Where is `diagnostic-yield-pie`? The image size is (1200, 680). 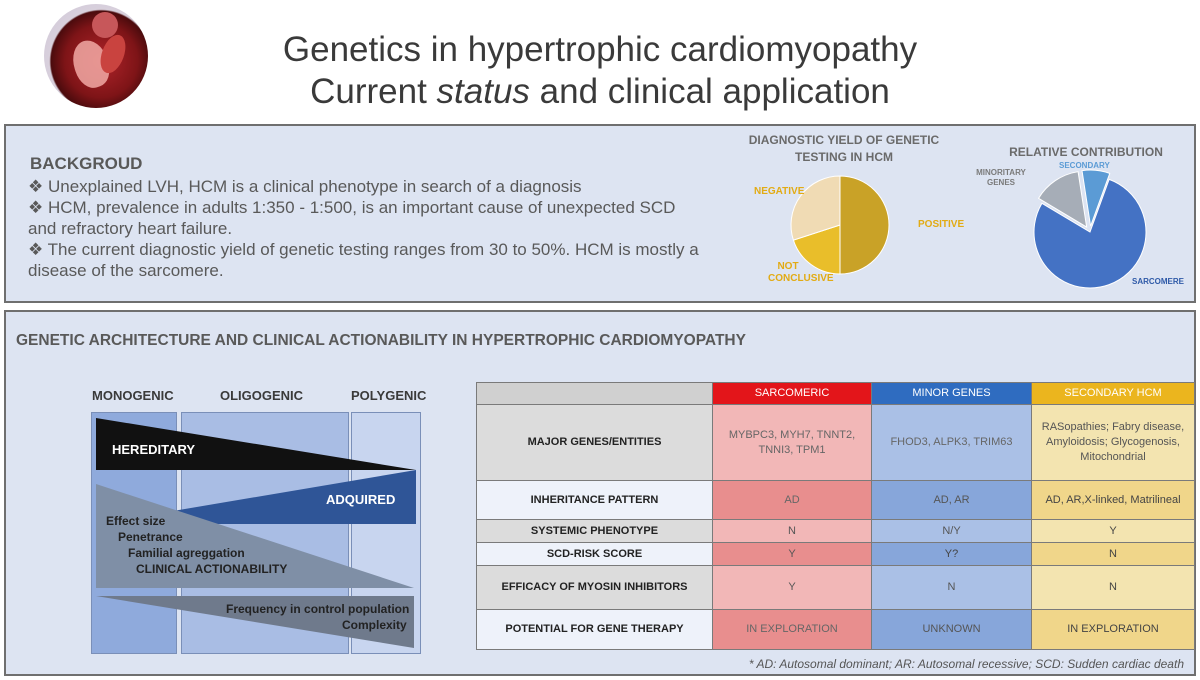 diagnostic-yield-pie is located at coordinates (840, 225).